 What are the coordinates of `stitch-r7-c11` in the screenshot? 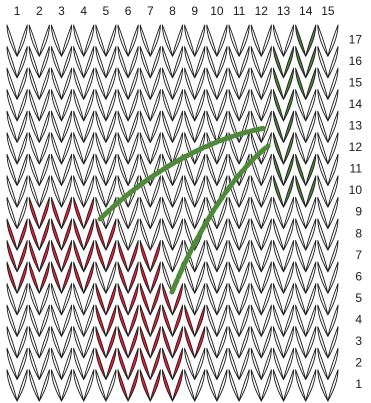 It's located at (239, 256).